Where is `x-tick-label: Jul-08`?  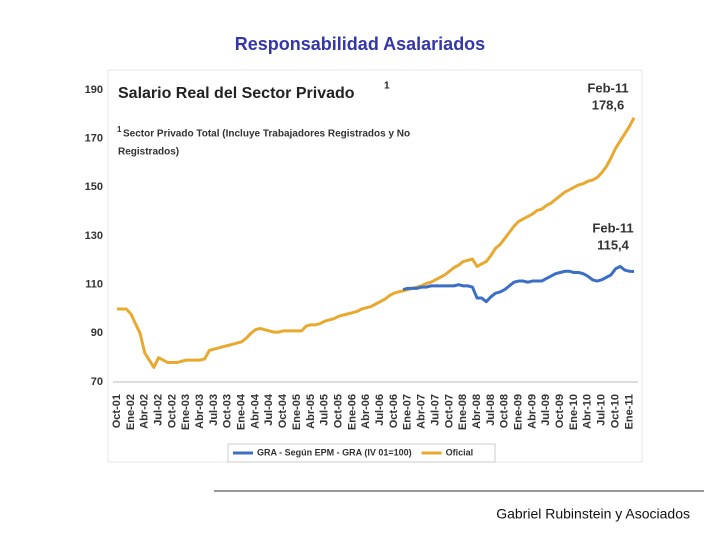 x-tick-label: Jul-08 is located at coordinates (491, 410).